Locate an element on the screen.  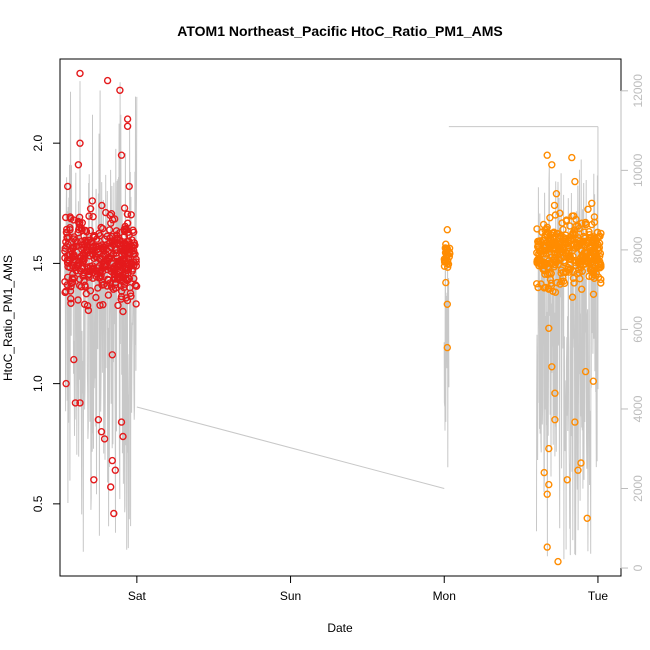
y2-tick-label: 2000 is located at coordinates (638, 488).